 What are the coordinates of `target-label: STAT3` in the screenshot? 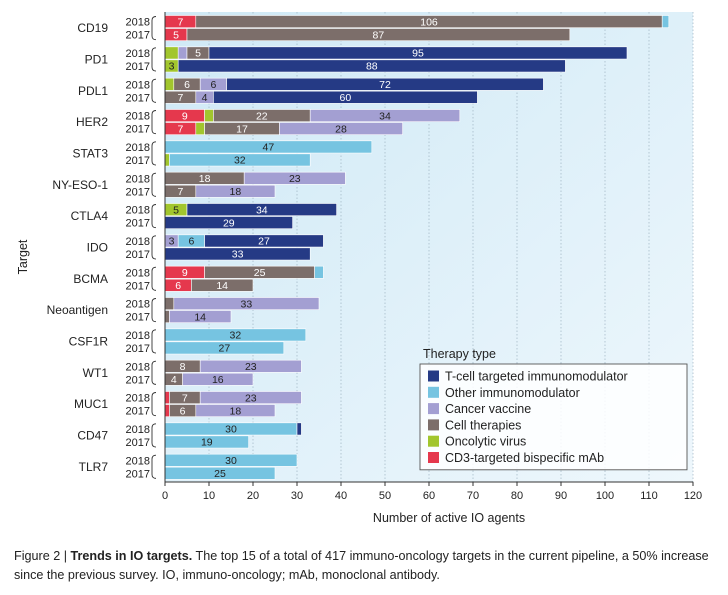 It's located at (90, 154).